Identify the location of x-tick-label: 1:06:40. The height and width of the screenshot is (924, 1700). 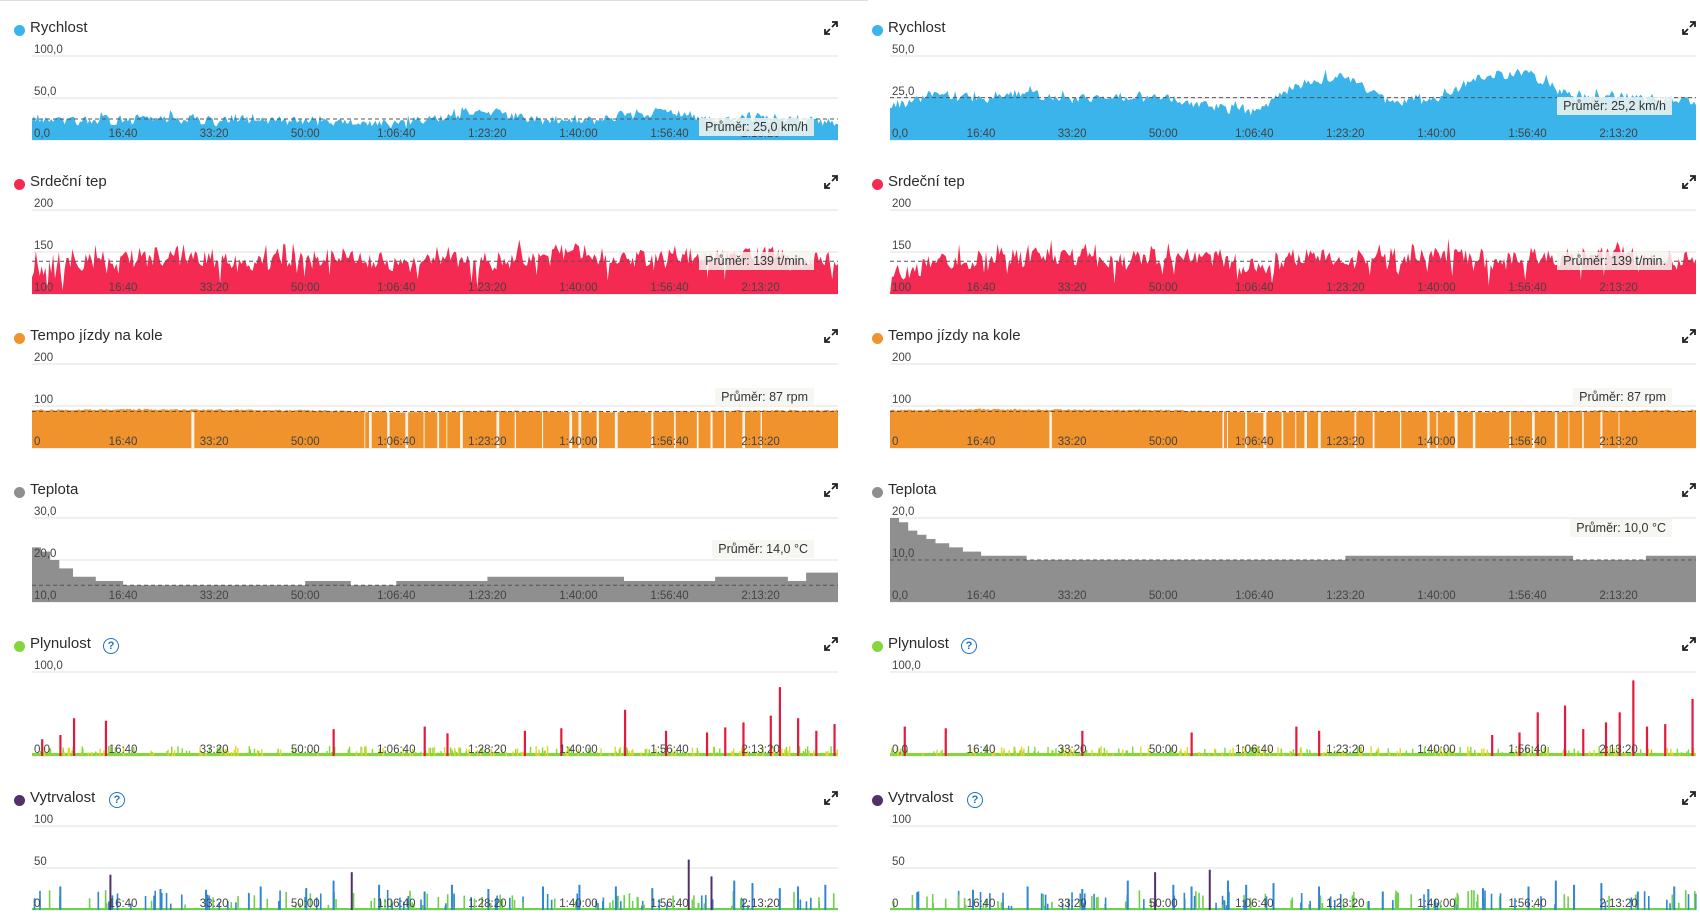
(396, 904).